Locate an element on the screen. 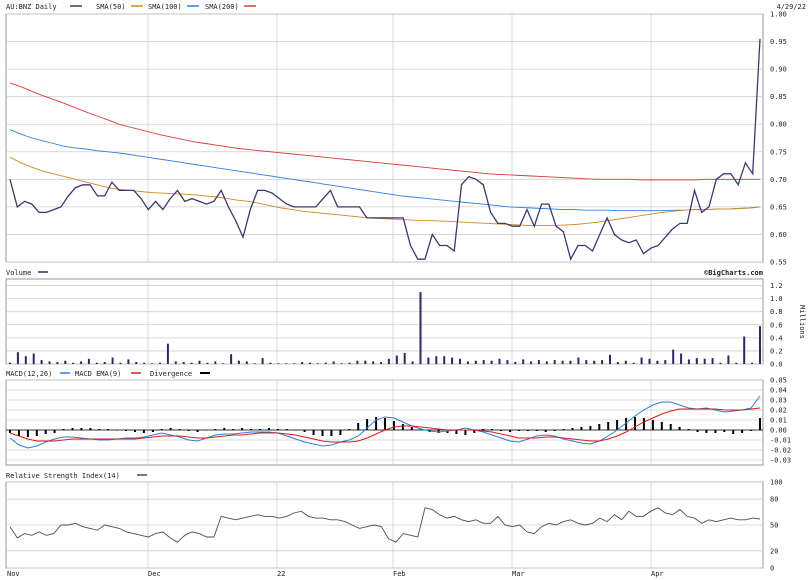 The height and width of the screenshot is (580, 812). month-label: Apr is located at coordinates (657, 574).